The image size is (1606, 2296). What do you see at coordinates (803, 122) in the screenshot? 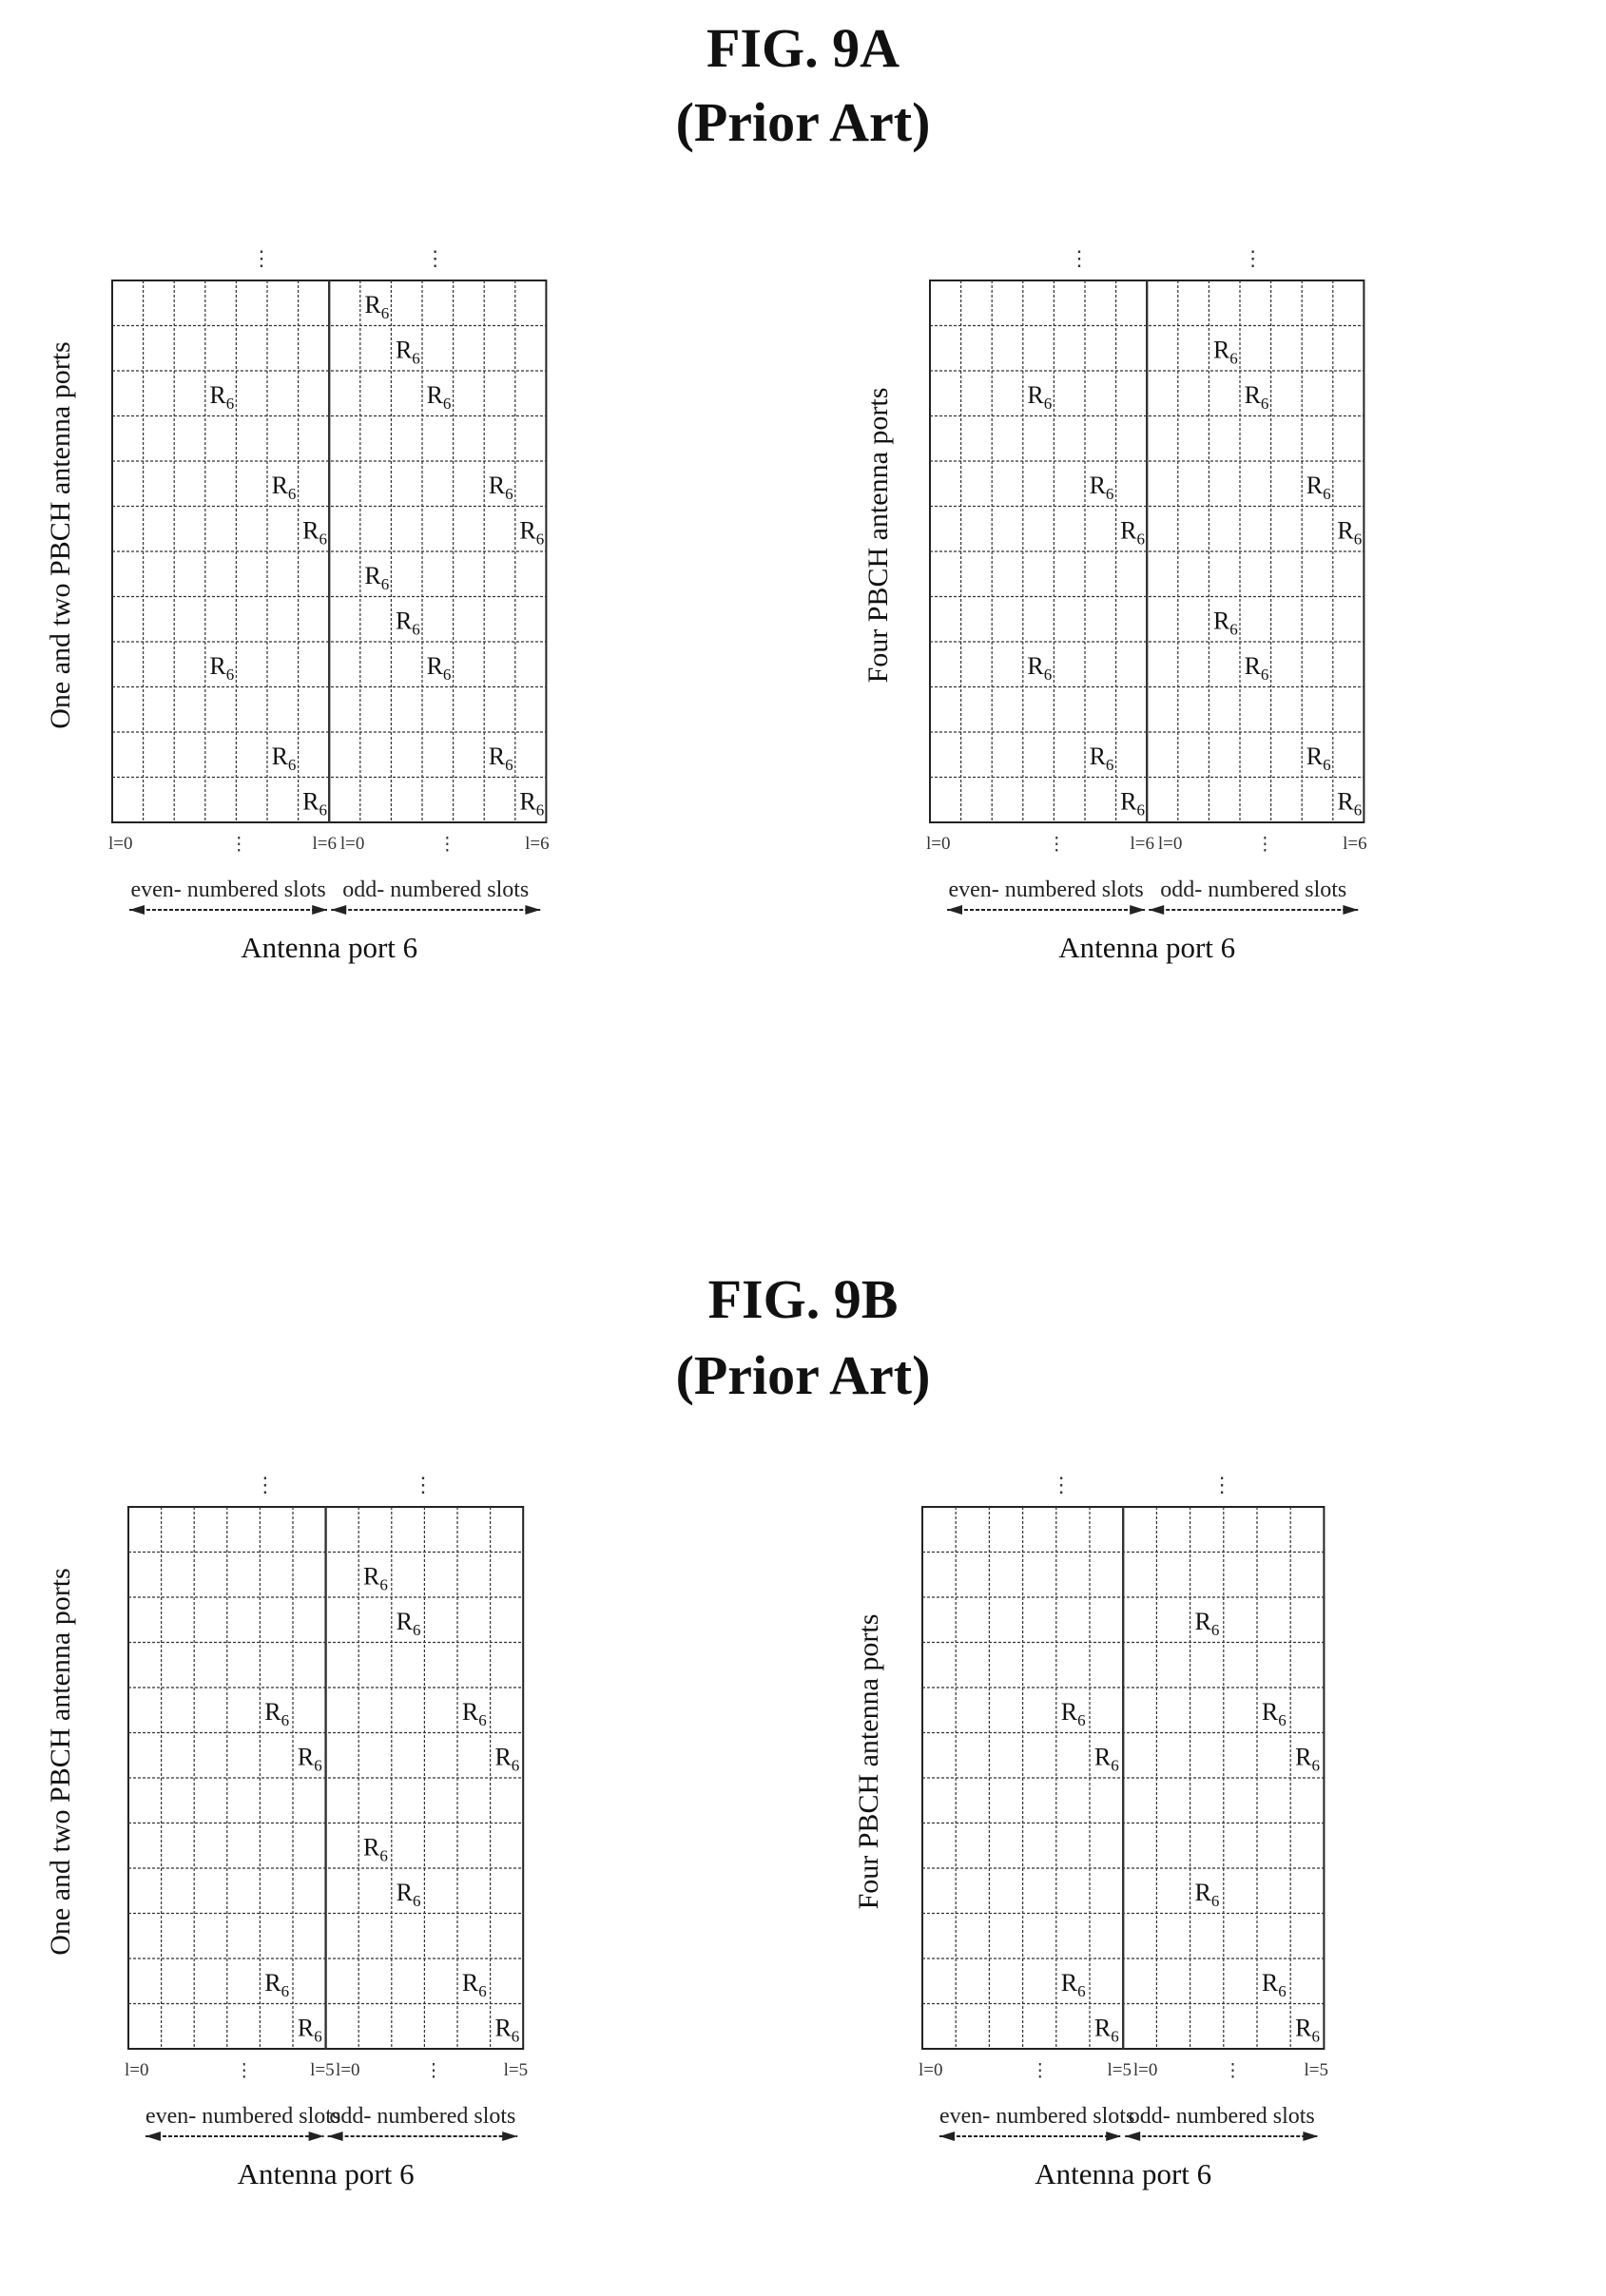
I see `figure-subtitle-9a: (Prior Art)` at bounding box center [803, 122].